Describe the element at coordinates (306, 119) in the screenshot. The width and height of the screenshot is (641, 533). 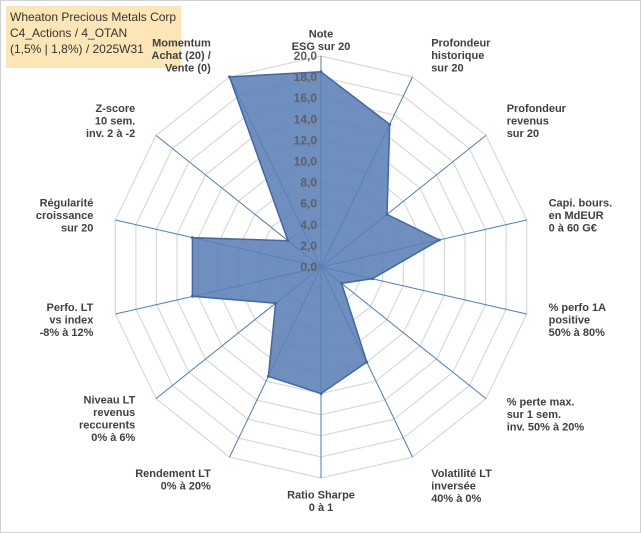
I see `radial-tick-label: 14,0` at that location.